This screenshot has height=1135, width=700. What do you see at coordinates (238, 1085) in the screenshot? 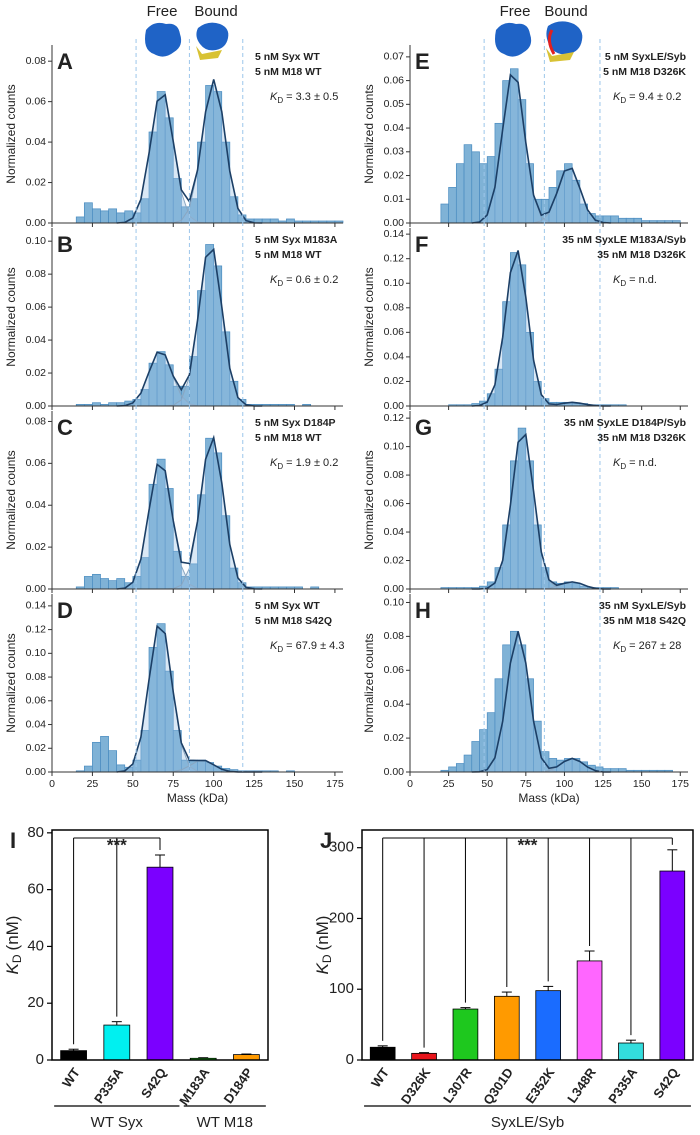
I see `x-tick-label: D184P` at bounding box center [238, 1085].